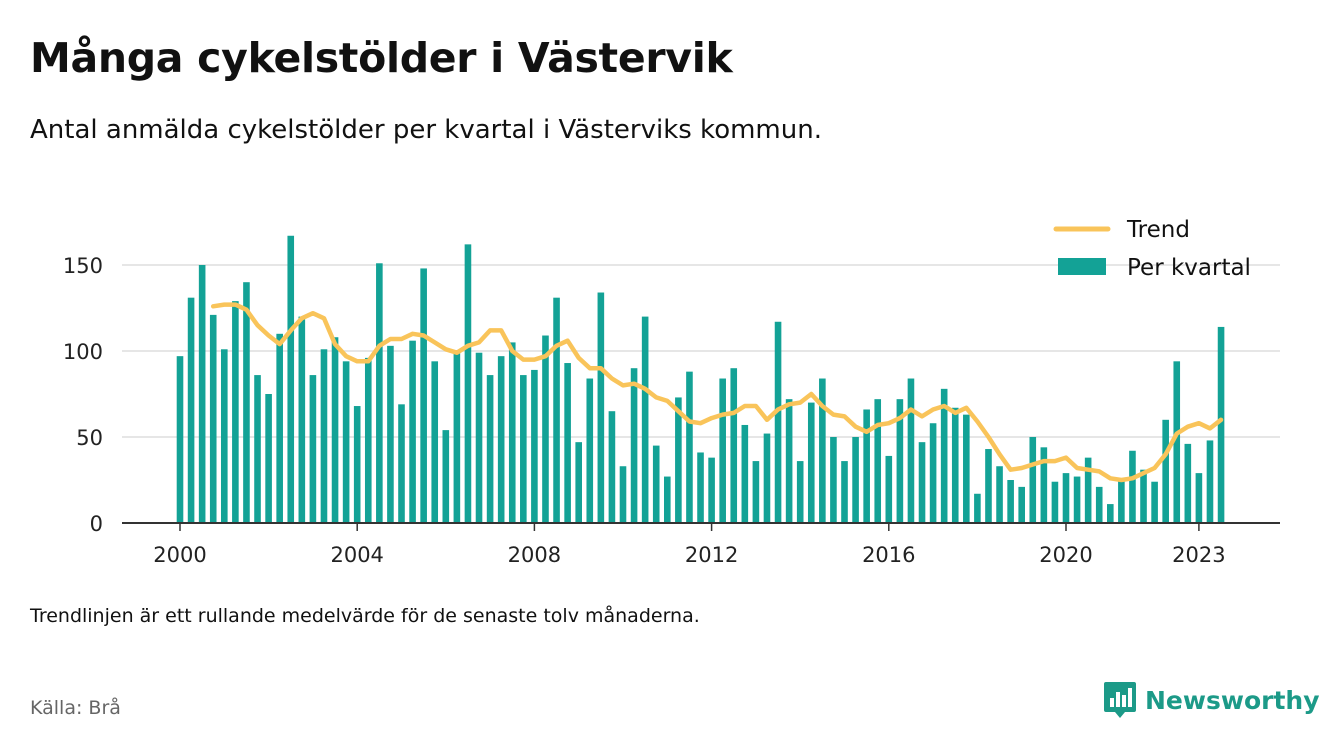 Image resolution: width=1340 pixels, height=753 pixels. Describe the element at coordinates (1065, 555) in the screenshot. I see `x-tick-label: 2020` at that location.